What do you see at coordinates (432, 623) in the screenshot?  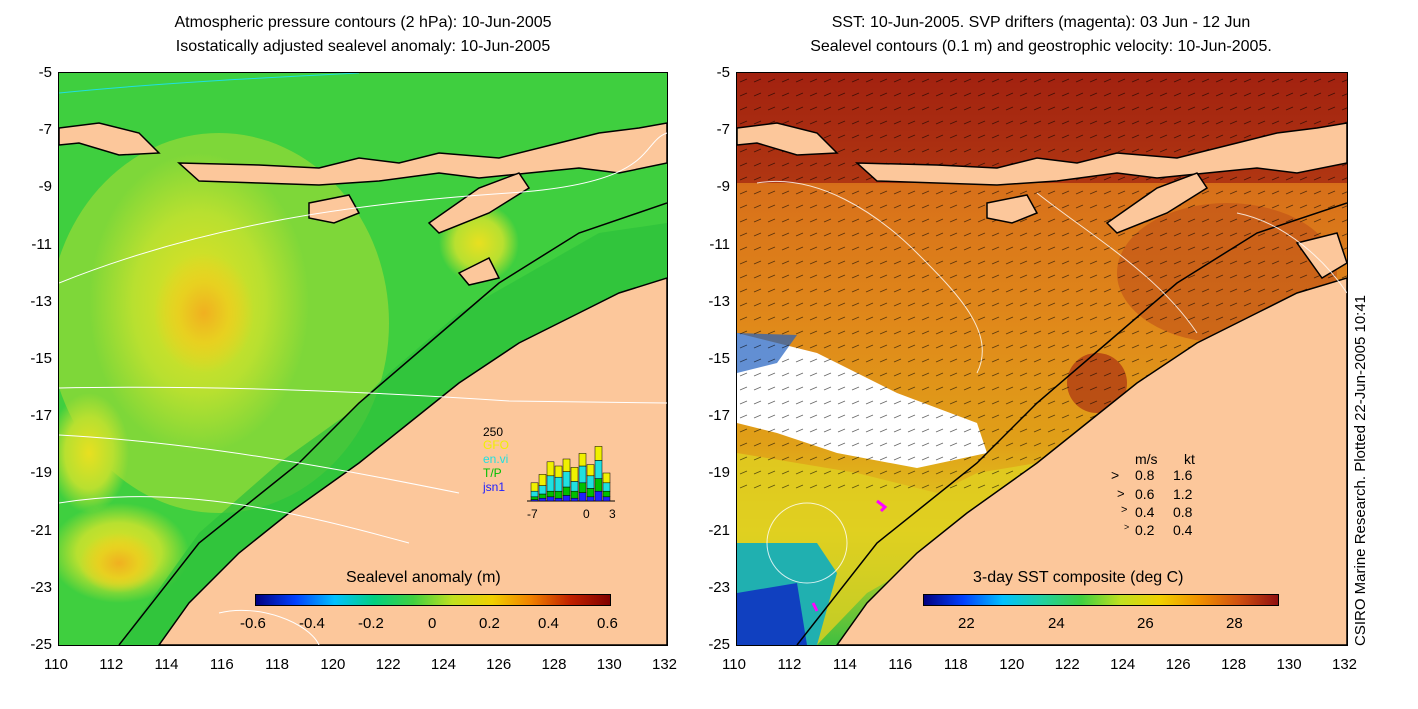 I see `sla-colorbar-tick: 0` at bounding box center [432, 623].